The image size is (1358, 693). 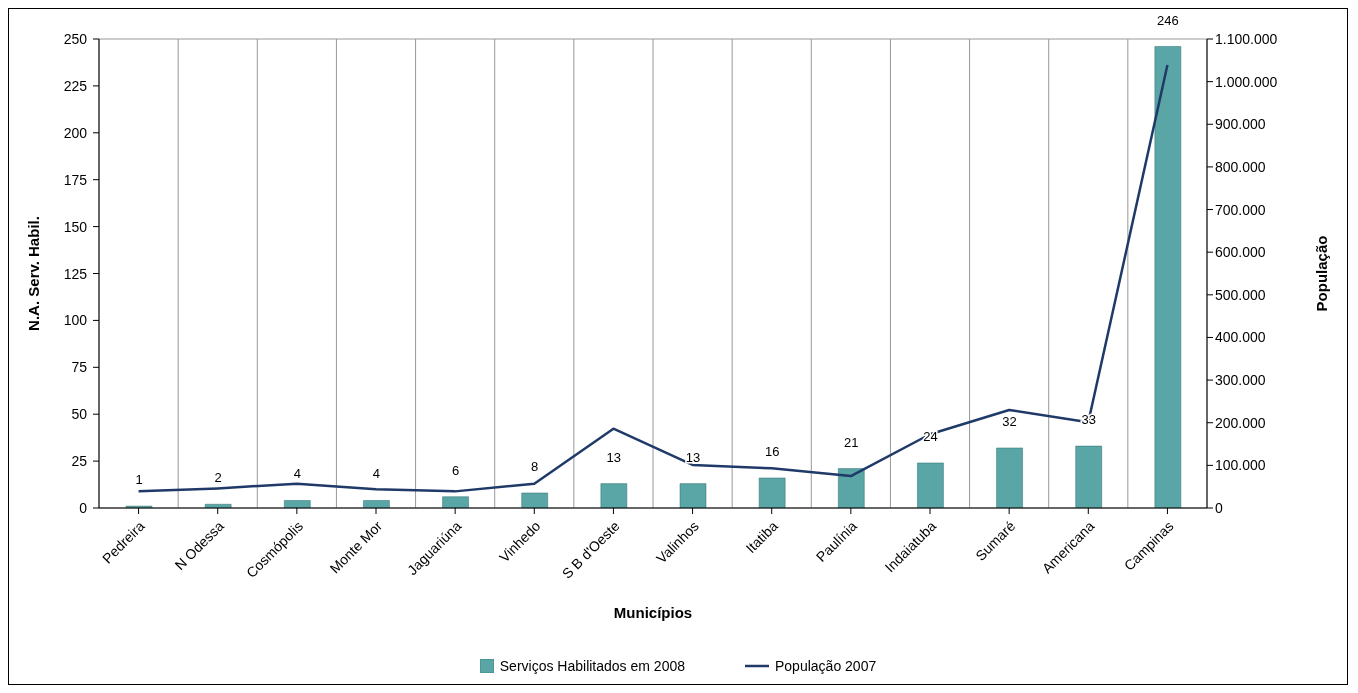 I want to click on data-label: 246, so click(x=1168, y=20).